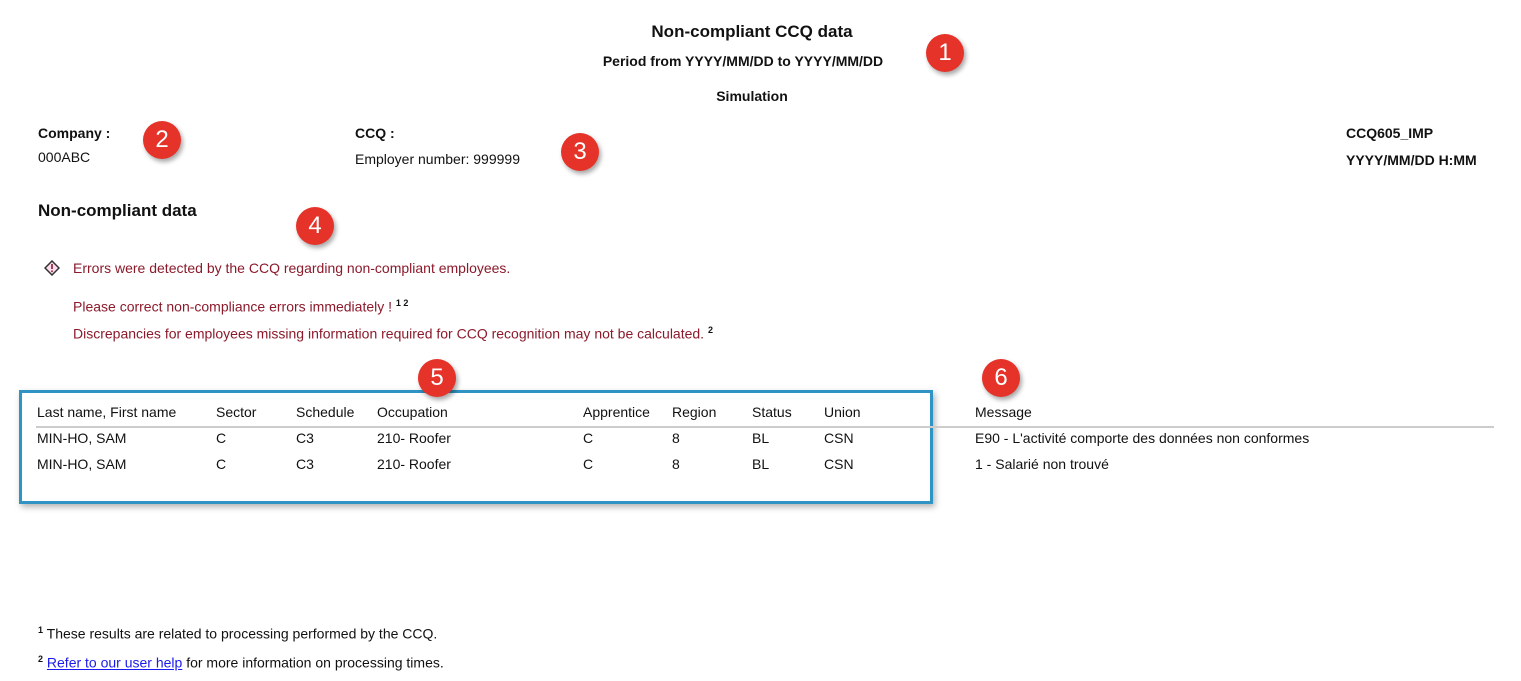 The width and height of the screenshot is (1521, 681). Describe the element at coordinates (476, 447) in the screenshot. I see `highlight-box` at that location.